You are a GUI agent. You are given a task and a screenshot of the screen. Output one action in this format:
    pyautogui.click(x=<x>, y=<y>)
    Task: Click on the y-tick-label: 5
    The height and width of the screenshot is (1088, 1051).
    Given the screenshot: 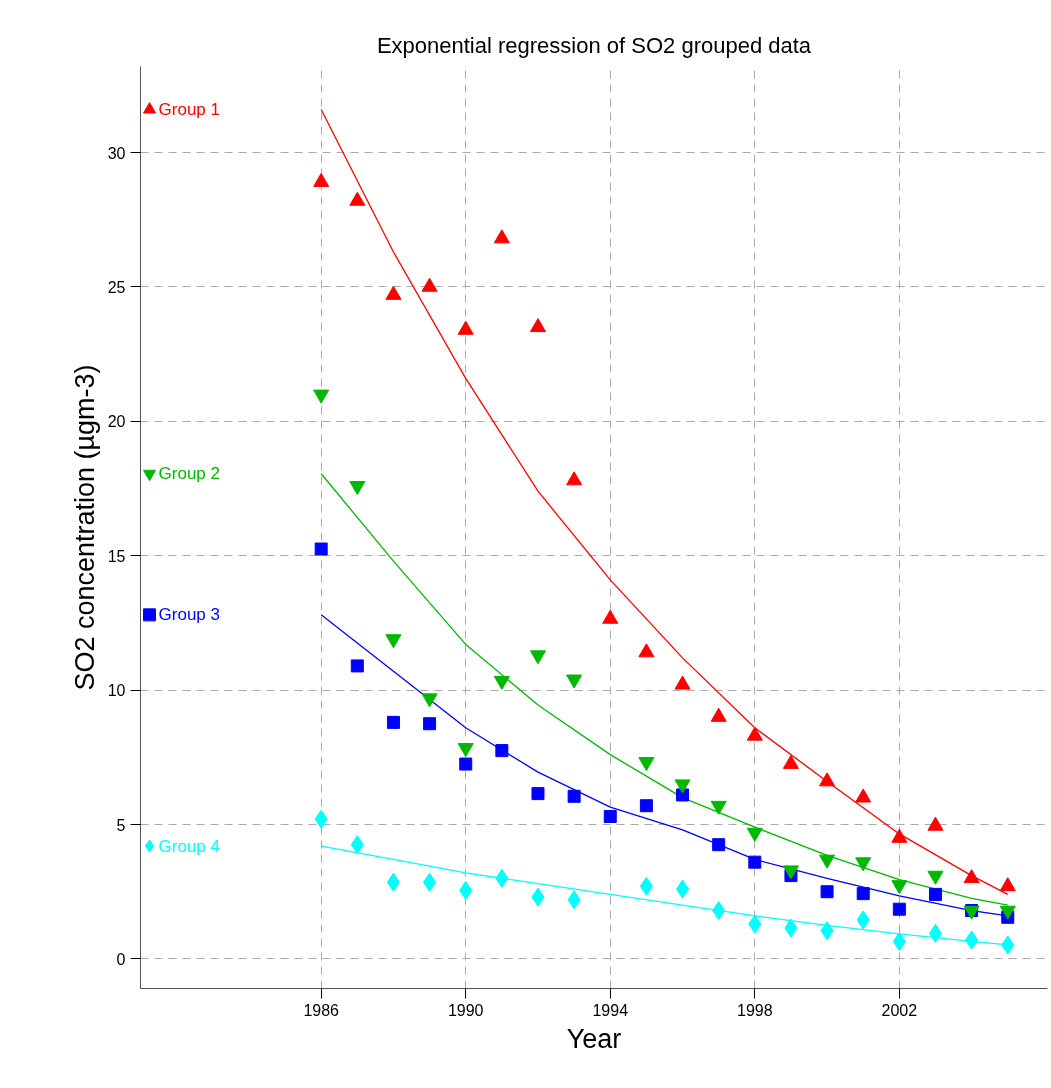 What is the action you would take?
    pyautogui.click(x=121, y=825)
    